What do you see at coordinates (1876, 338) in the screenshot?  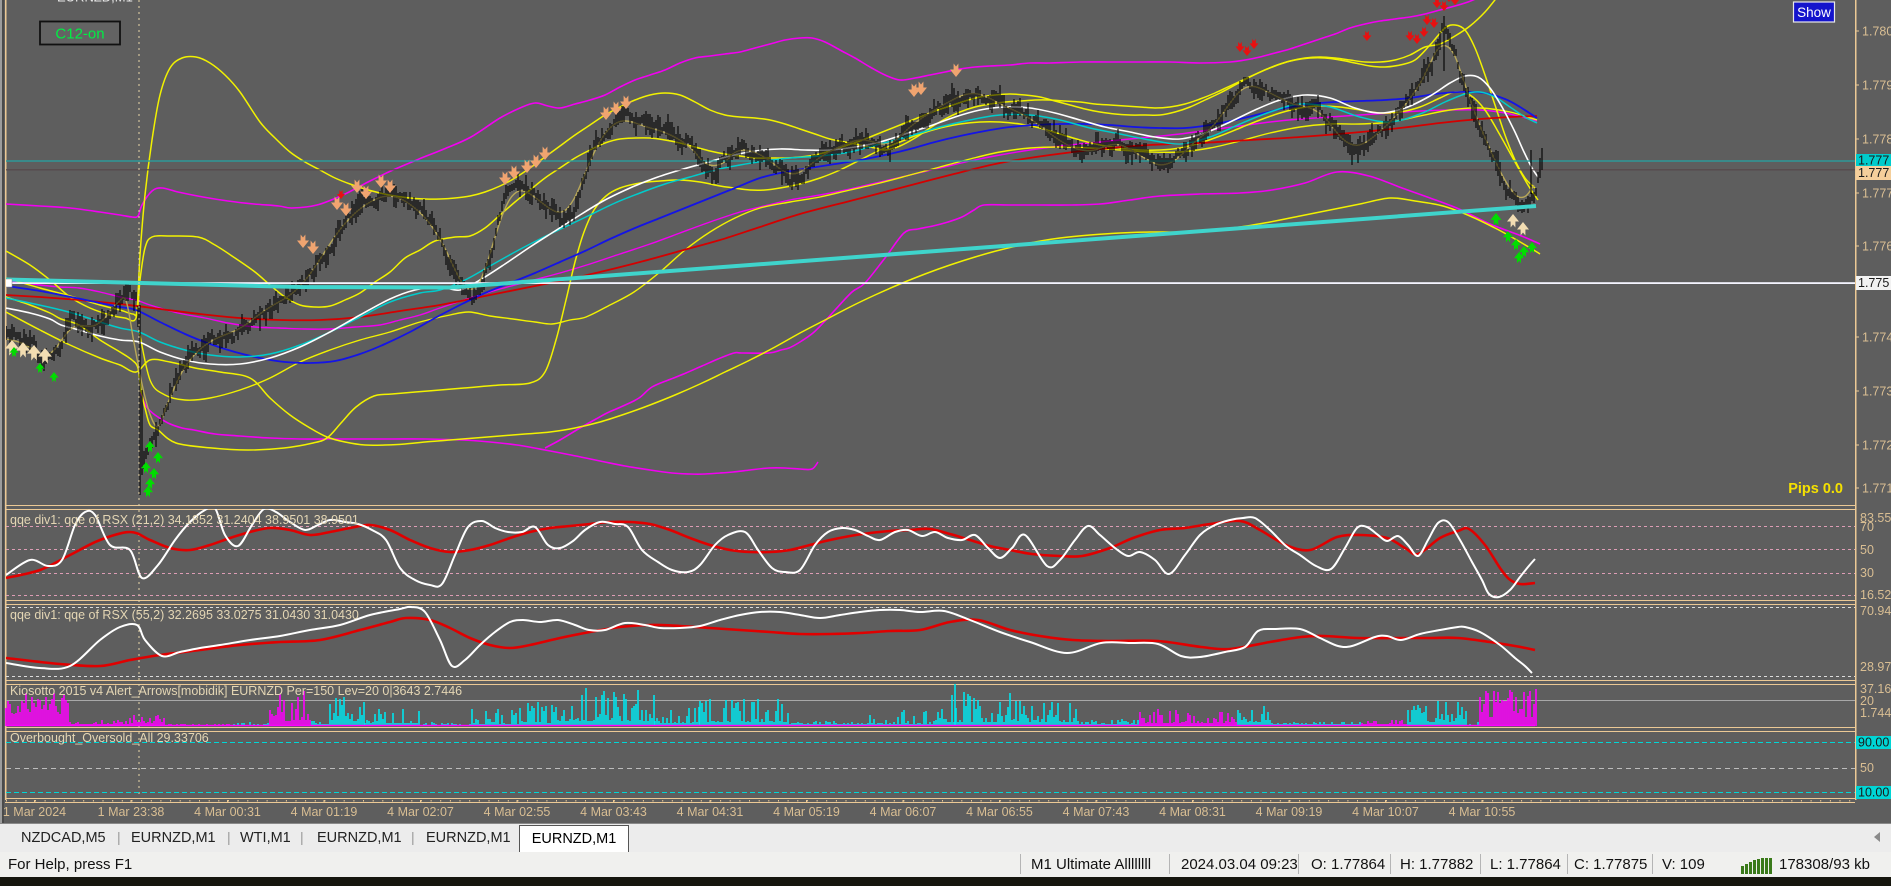 I see `svg-text: 1.774` at bounding box center [1876, 338].